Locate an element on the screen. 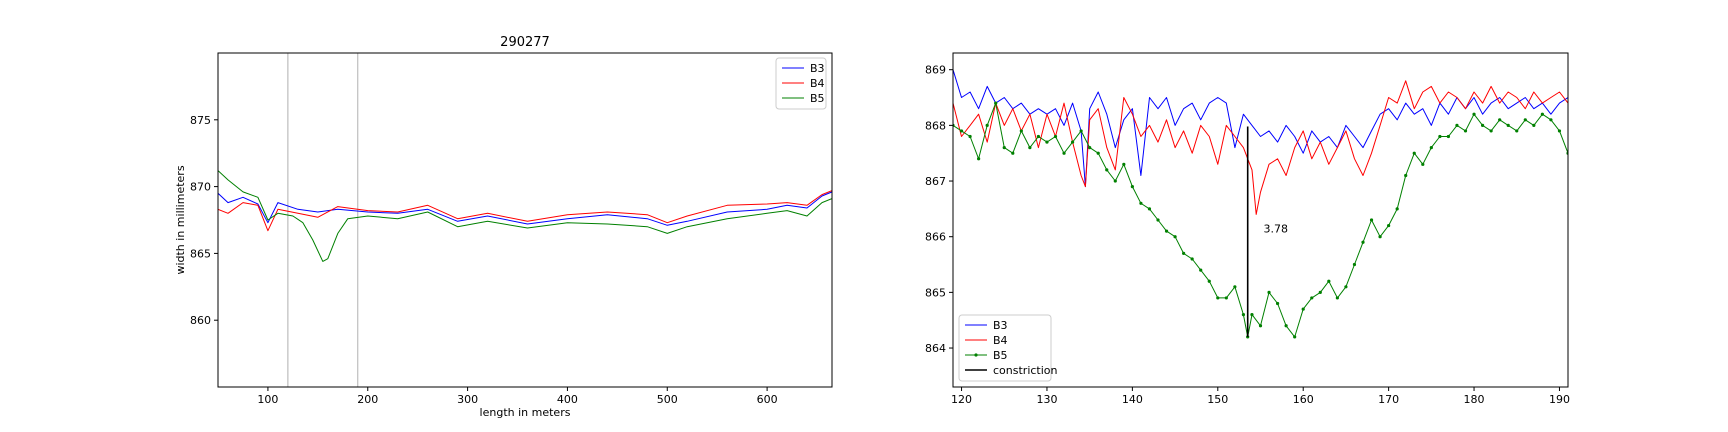 This screenshot has width=1728, height=432. chart-1-y-ticks: 860 865 870 875 is located at coordinates (204, 220).